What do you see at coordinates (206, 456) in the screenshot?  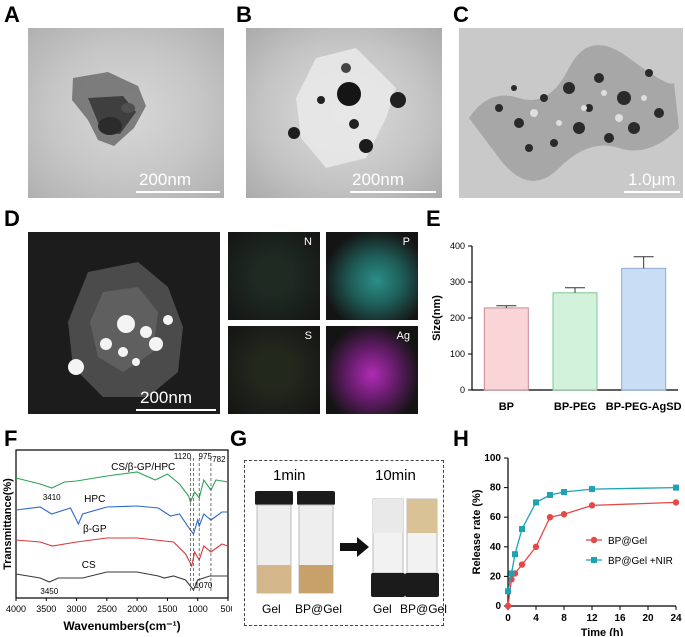 I see `peak-annotation: 975` at bounding box center [206, 456].